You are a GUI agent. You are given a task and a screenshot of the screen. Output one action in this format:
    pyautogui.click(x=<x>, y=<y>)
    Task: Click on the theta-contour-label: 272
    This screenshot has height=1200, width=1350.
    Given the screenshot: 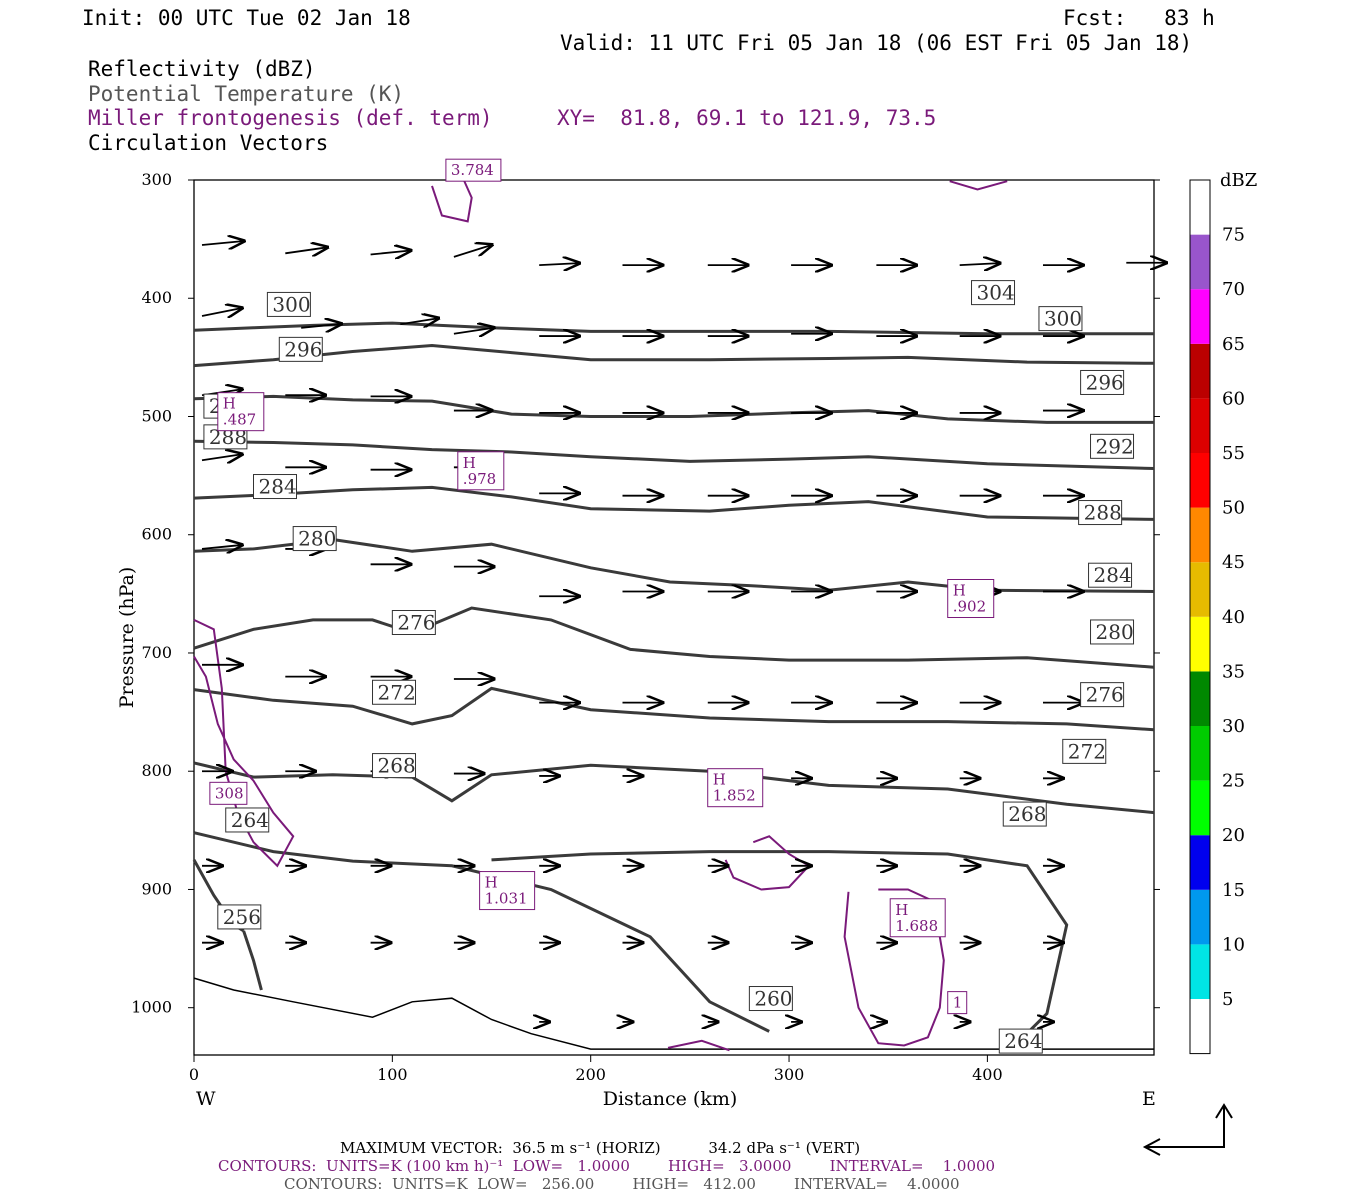 What is the action you would take?
    pyautogui.click(x=1087, y=751)
    